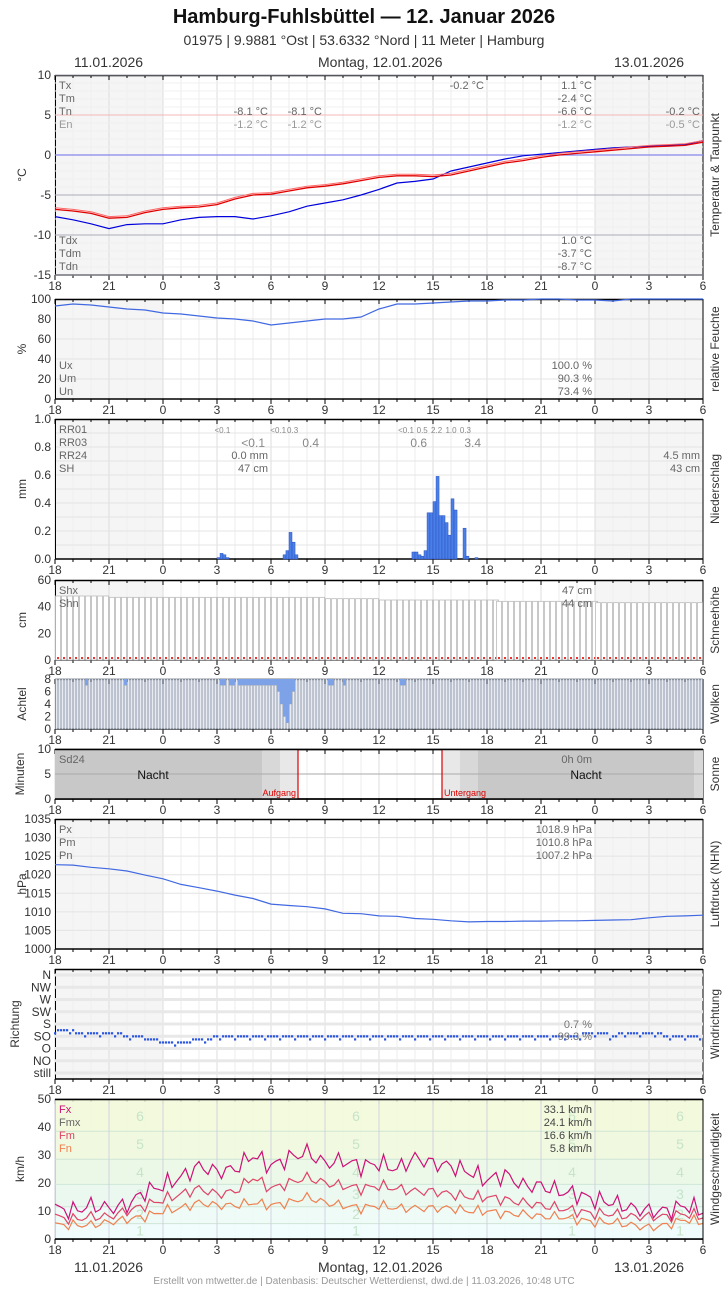  What do you see at coordinates (715, 704) in the screenshot?
I see `svg-text: Wolken` at bounding box center [715, 704].